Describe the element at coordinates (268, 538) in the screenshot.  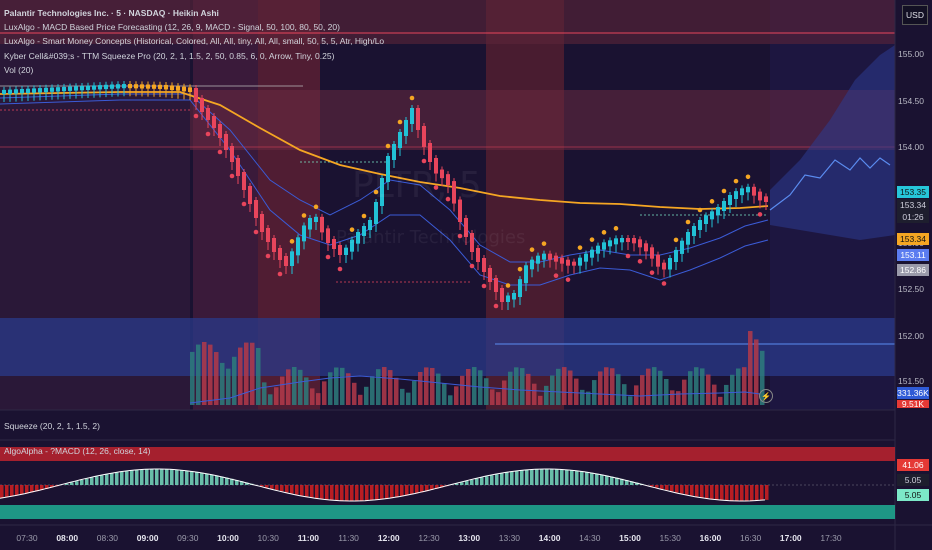
I see `time-tick: 10:30` at that location.